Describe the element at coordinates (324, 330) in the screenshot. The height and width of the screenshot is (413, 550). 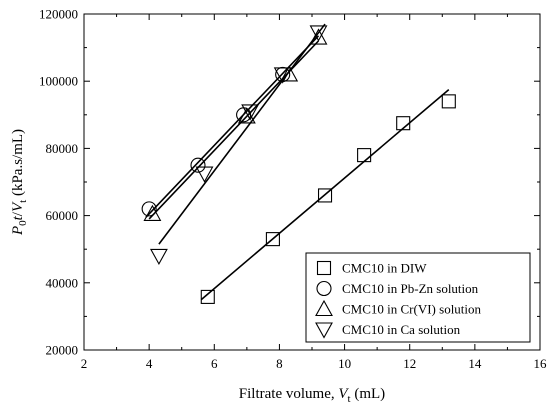
I see `legend-marker-triangle-down` at that location.